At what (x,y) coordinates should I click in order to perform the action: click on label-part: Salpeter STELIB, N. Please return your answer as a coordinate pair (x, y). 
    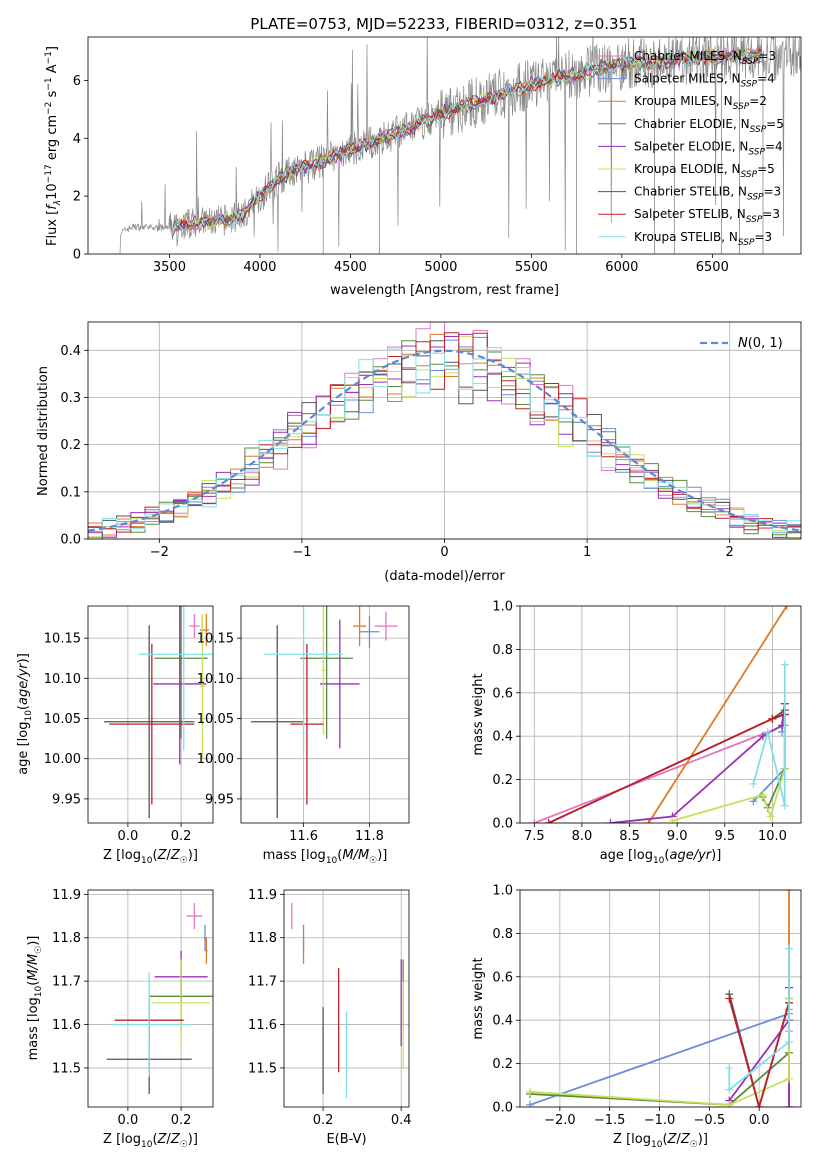
    Looking at the image, I should click on (690, 214).